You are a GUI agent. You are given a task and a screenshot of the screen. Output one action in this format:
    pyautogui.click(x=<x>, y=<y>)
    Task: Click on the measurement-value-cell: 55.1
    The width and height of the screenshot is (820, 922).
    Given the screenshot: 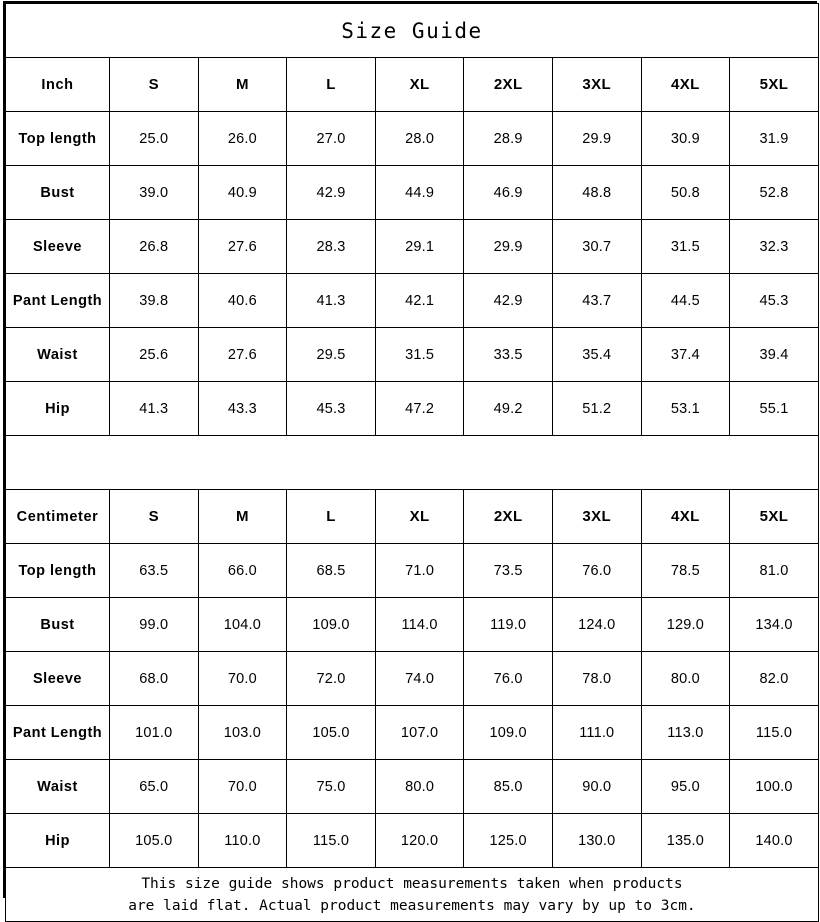 What is the action you would take?
    pyautogui.click(x=774, y=408)
    